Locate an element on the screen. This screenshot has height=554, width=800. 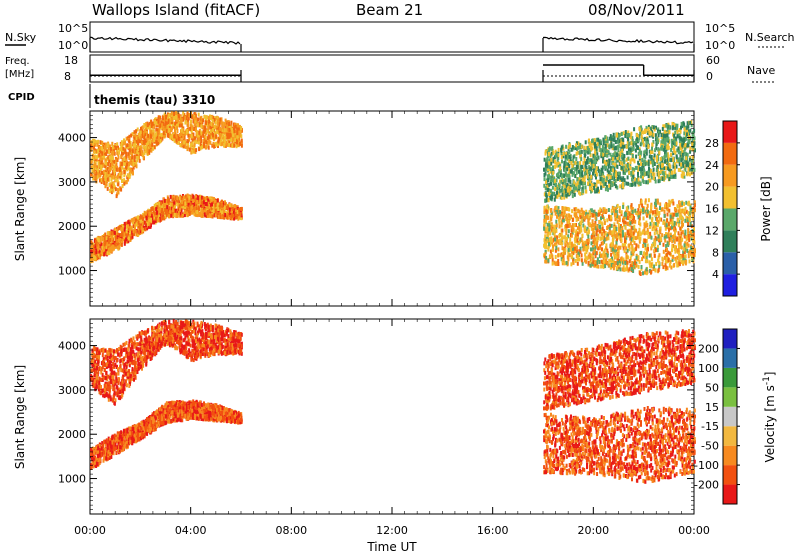
noise-traces is located at coordinates (392, 44).